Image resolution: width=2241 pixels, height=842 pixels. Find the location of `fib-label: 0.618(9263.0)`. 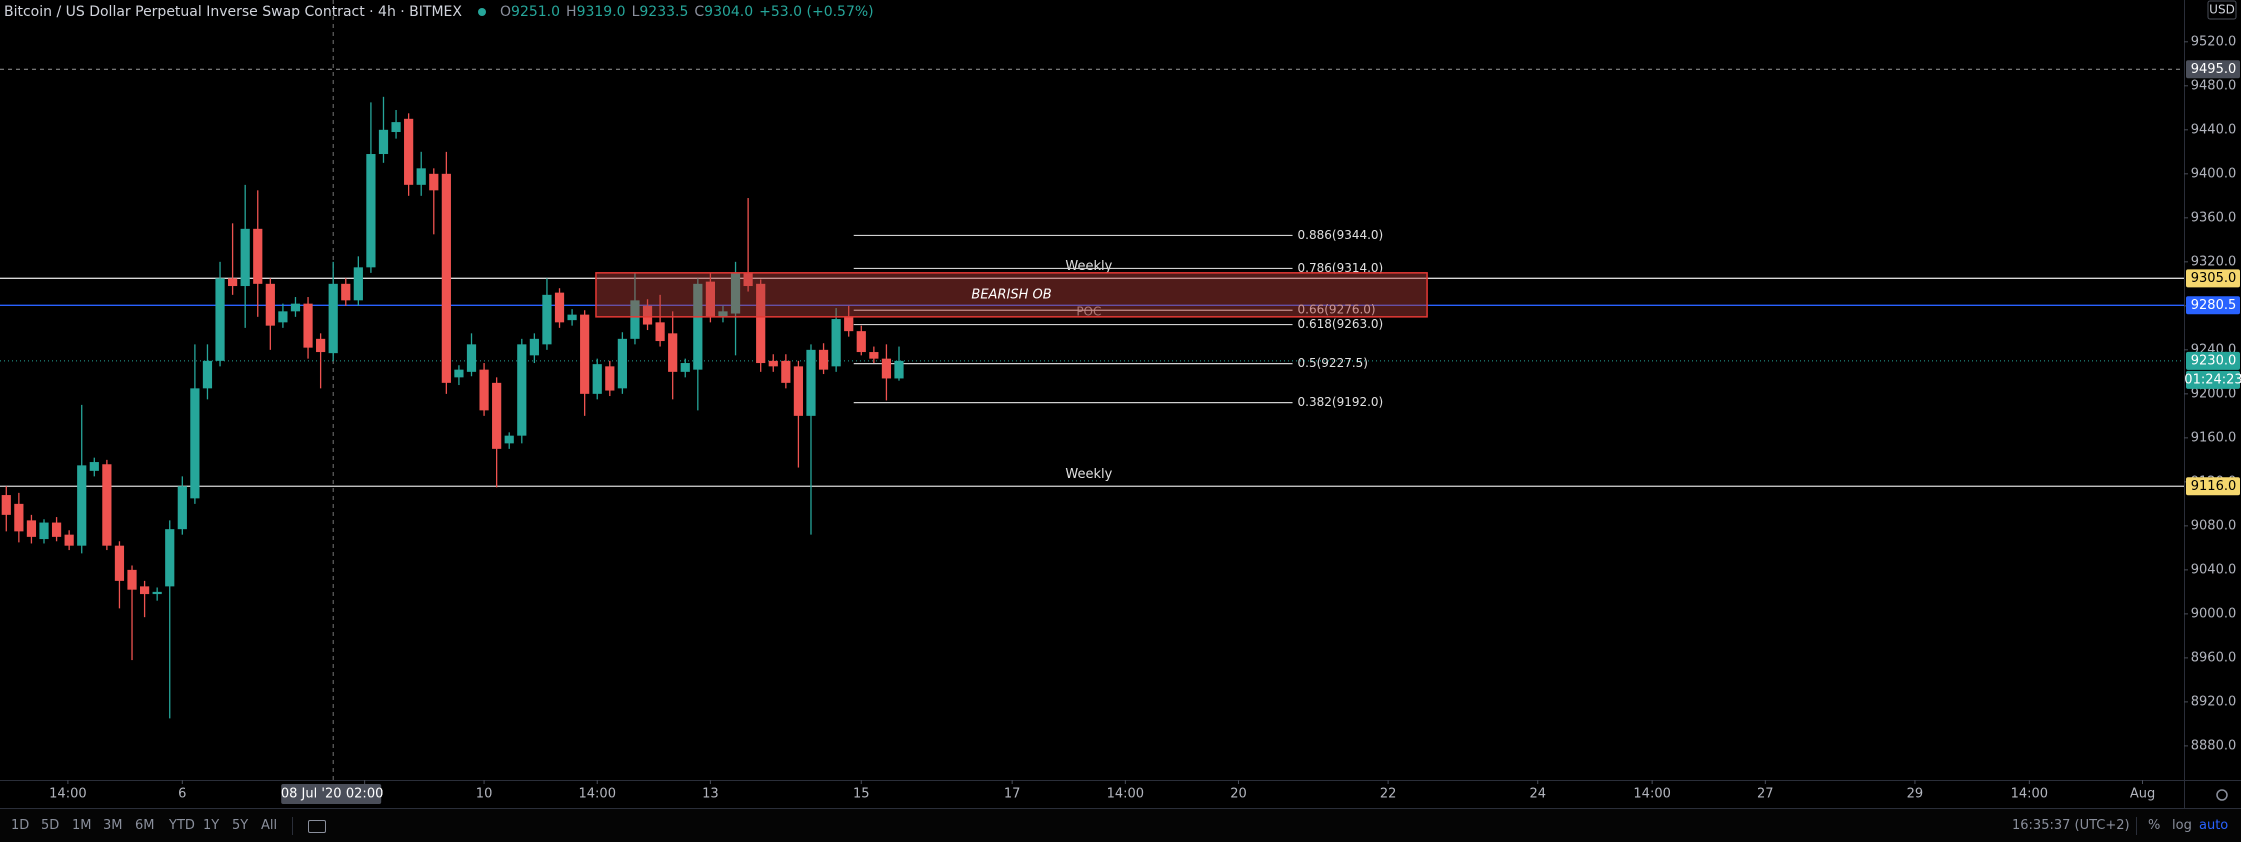

fib-label: 0.618(9263.0) is located at coordinates (1341, 324).